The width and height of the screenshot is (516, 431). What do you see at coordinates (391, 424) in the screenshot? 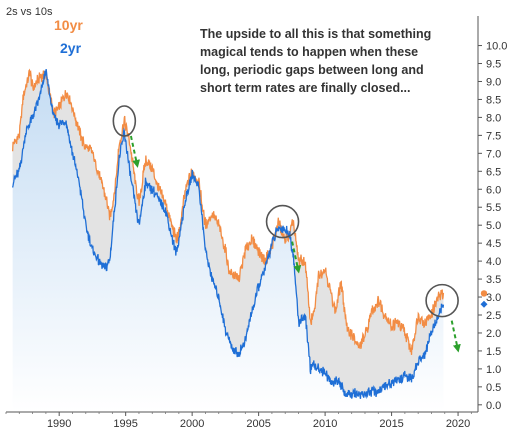
I see `x-tick-label: 2015` at bounding box center [391, 424].